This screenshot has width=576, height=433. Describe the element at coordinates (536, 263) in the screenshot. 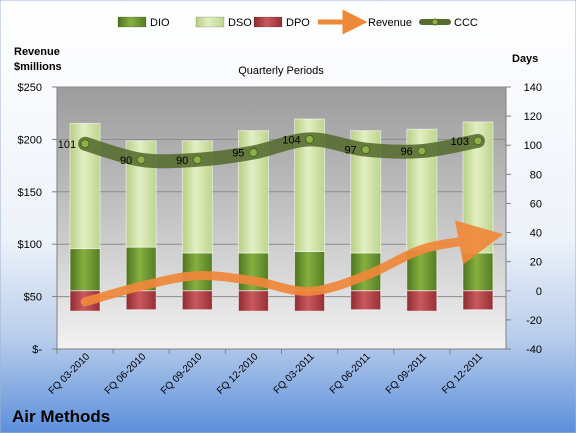

I see `right-tick-label: 20` at that location.